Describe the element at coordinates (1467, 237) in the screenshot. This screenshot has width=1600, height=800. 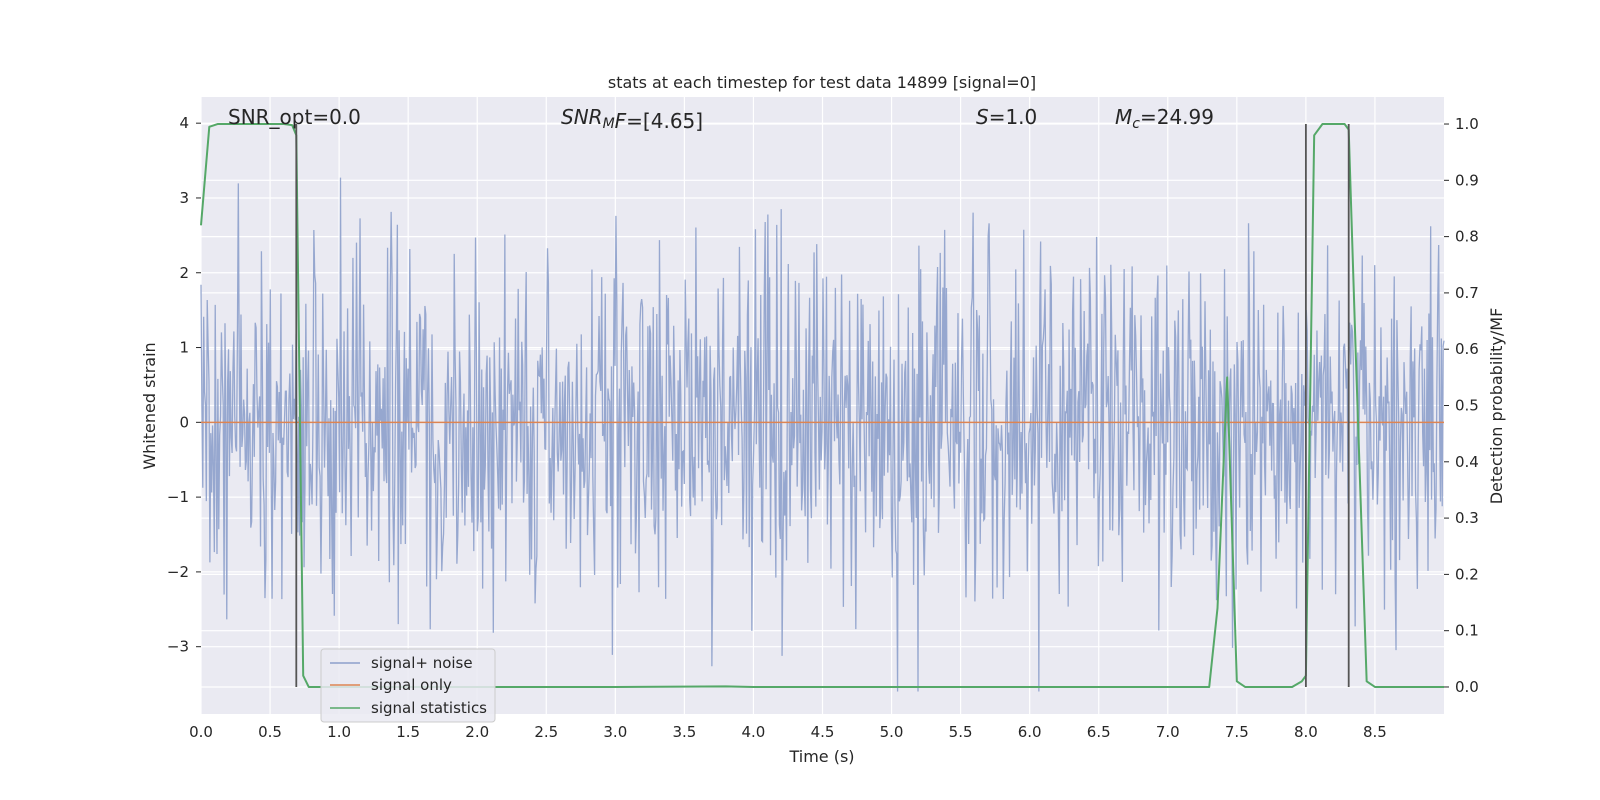
I see `y-right-tick-label-2: 0.8` at that location.